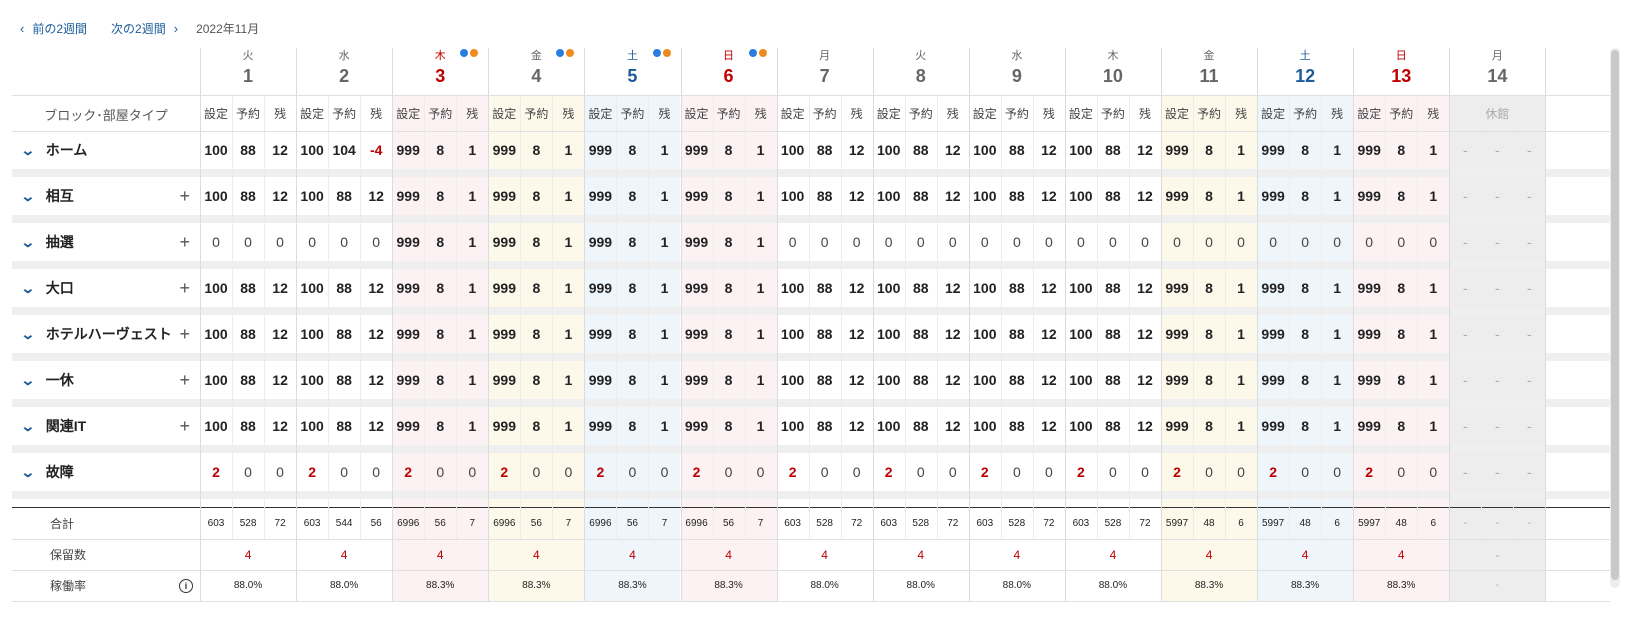 The image size is (1630, 631). I want to click on vertical-scrollbar, so click(1615, 318).